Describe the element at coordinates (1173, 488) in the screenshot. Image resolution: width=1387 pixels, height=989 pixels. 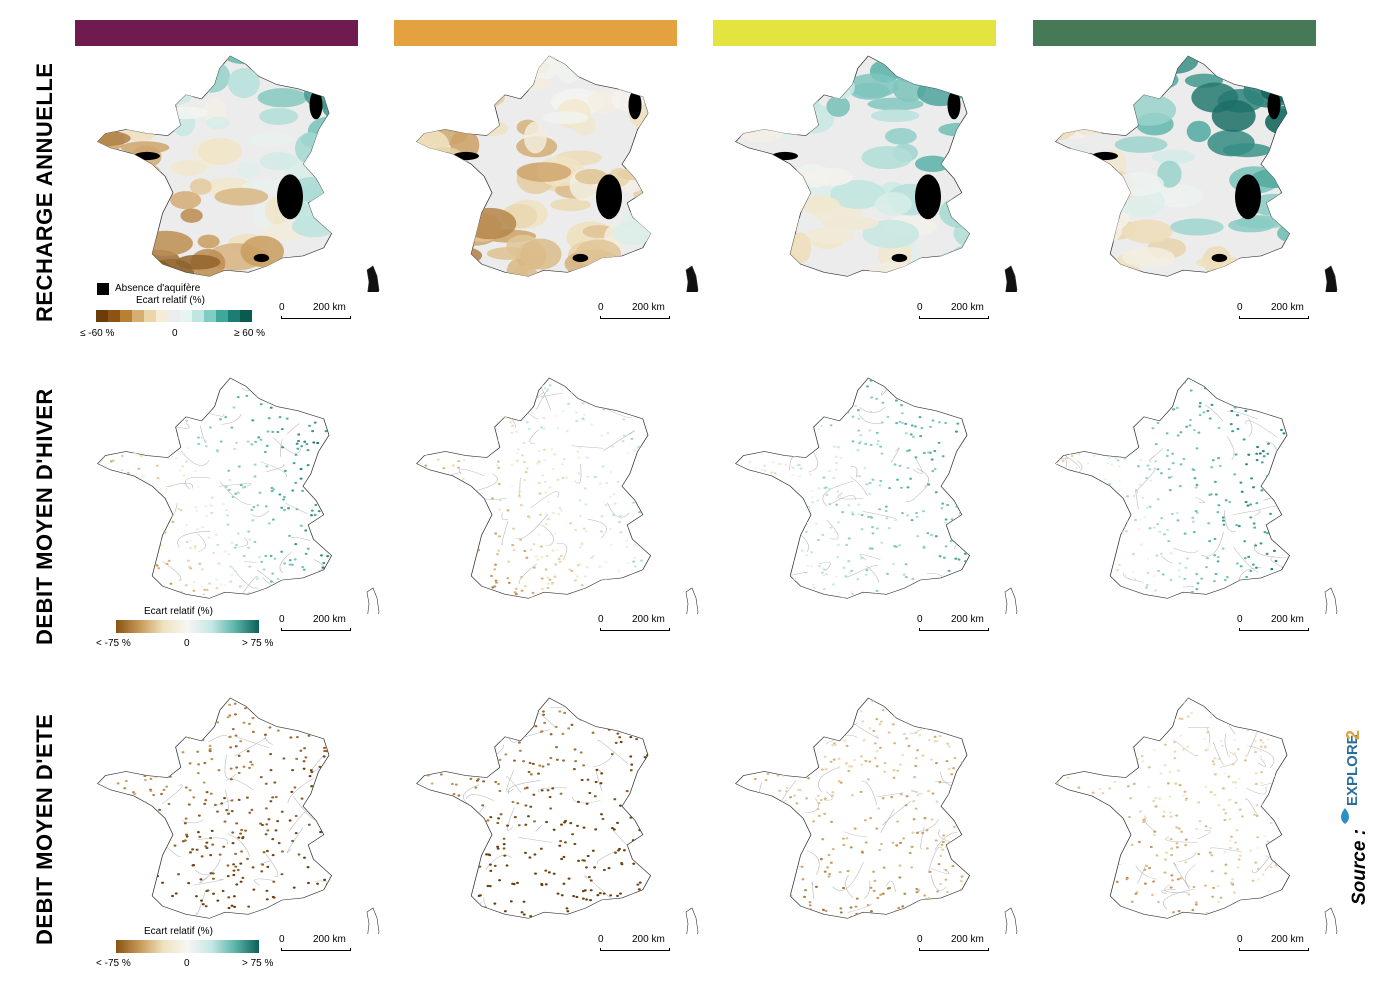
I see `france-outline` at that location.